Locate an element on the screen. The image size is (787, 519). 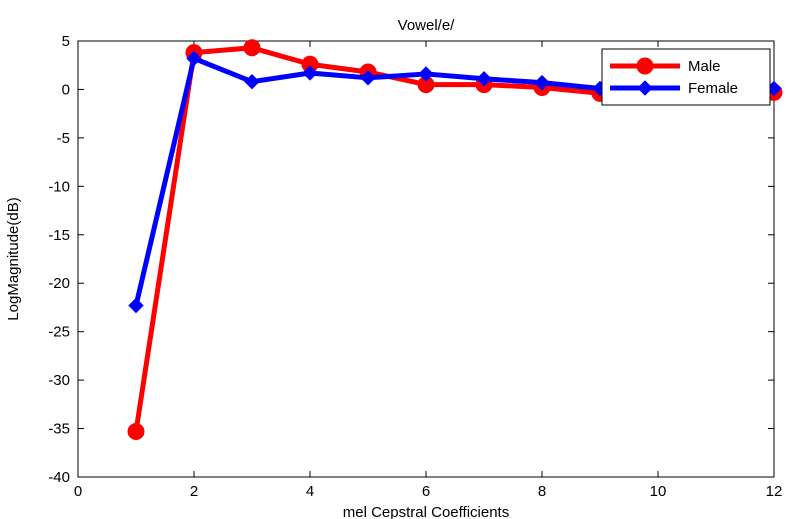
chart-title: Vowel/e/ is located at coordinates (427, 25).